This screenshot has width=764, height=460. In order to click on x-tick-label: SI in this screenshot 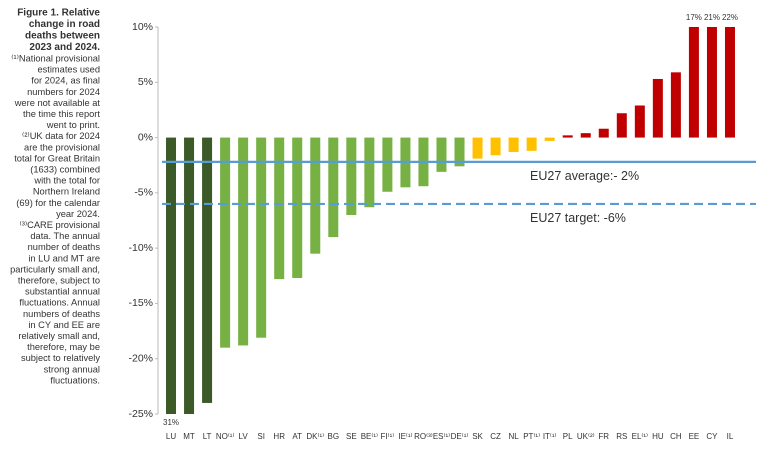, I will do `click(261, 436)`.